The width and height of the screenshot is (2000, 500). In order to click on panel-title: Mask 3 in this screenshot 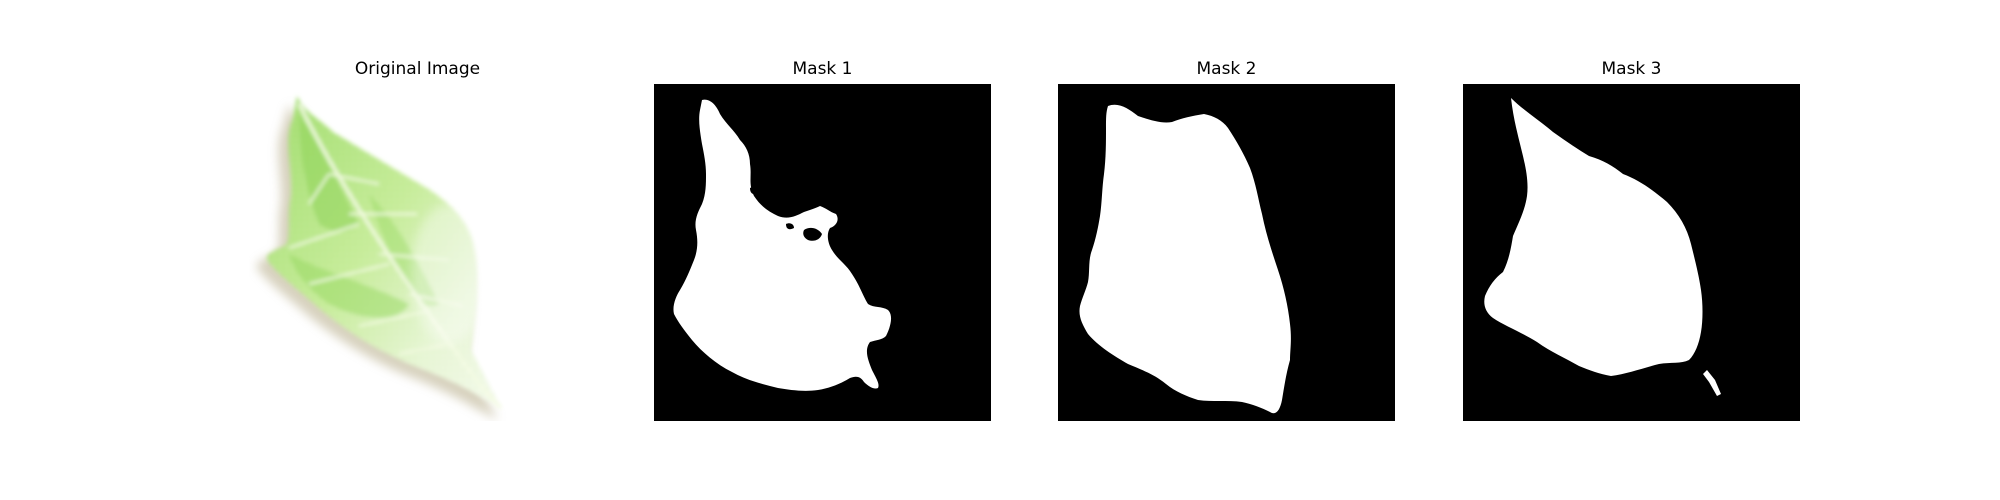, I will do `click(1631, 69)`.